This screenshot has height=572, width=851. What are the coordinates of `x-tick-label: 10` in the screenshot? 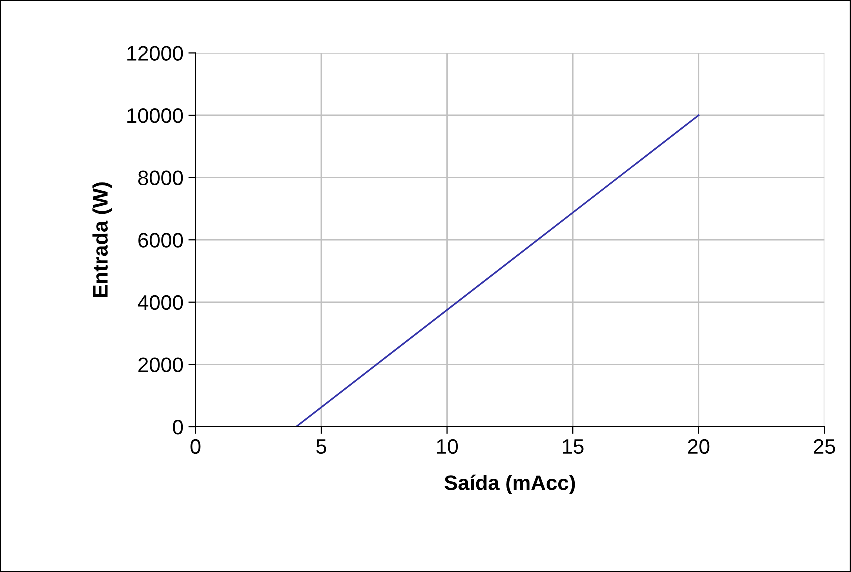 It's located at (447, 446).